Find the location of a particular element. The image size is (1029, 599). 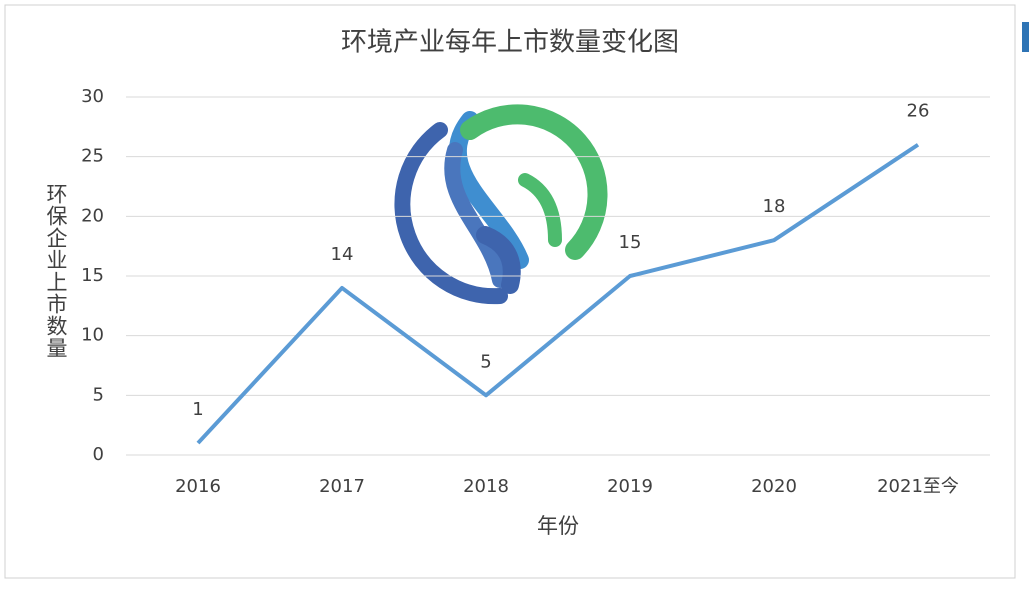

y-tick-label: 10 is located at coordinates (92, 335).